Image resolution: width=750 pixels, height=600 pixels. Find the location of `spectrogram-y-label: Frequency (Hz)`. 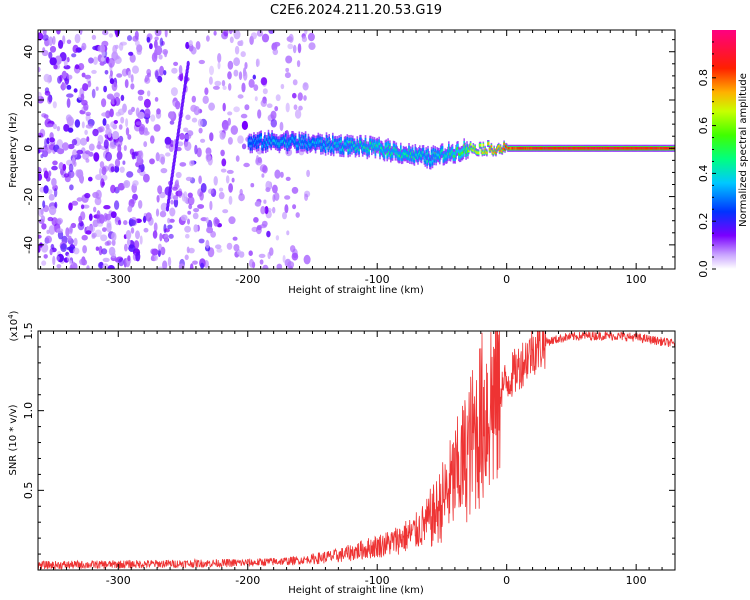

spectrogram-y-label: Frequency (Hz) is located at coordinates (13, 150).